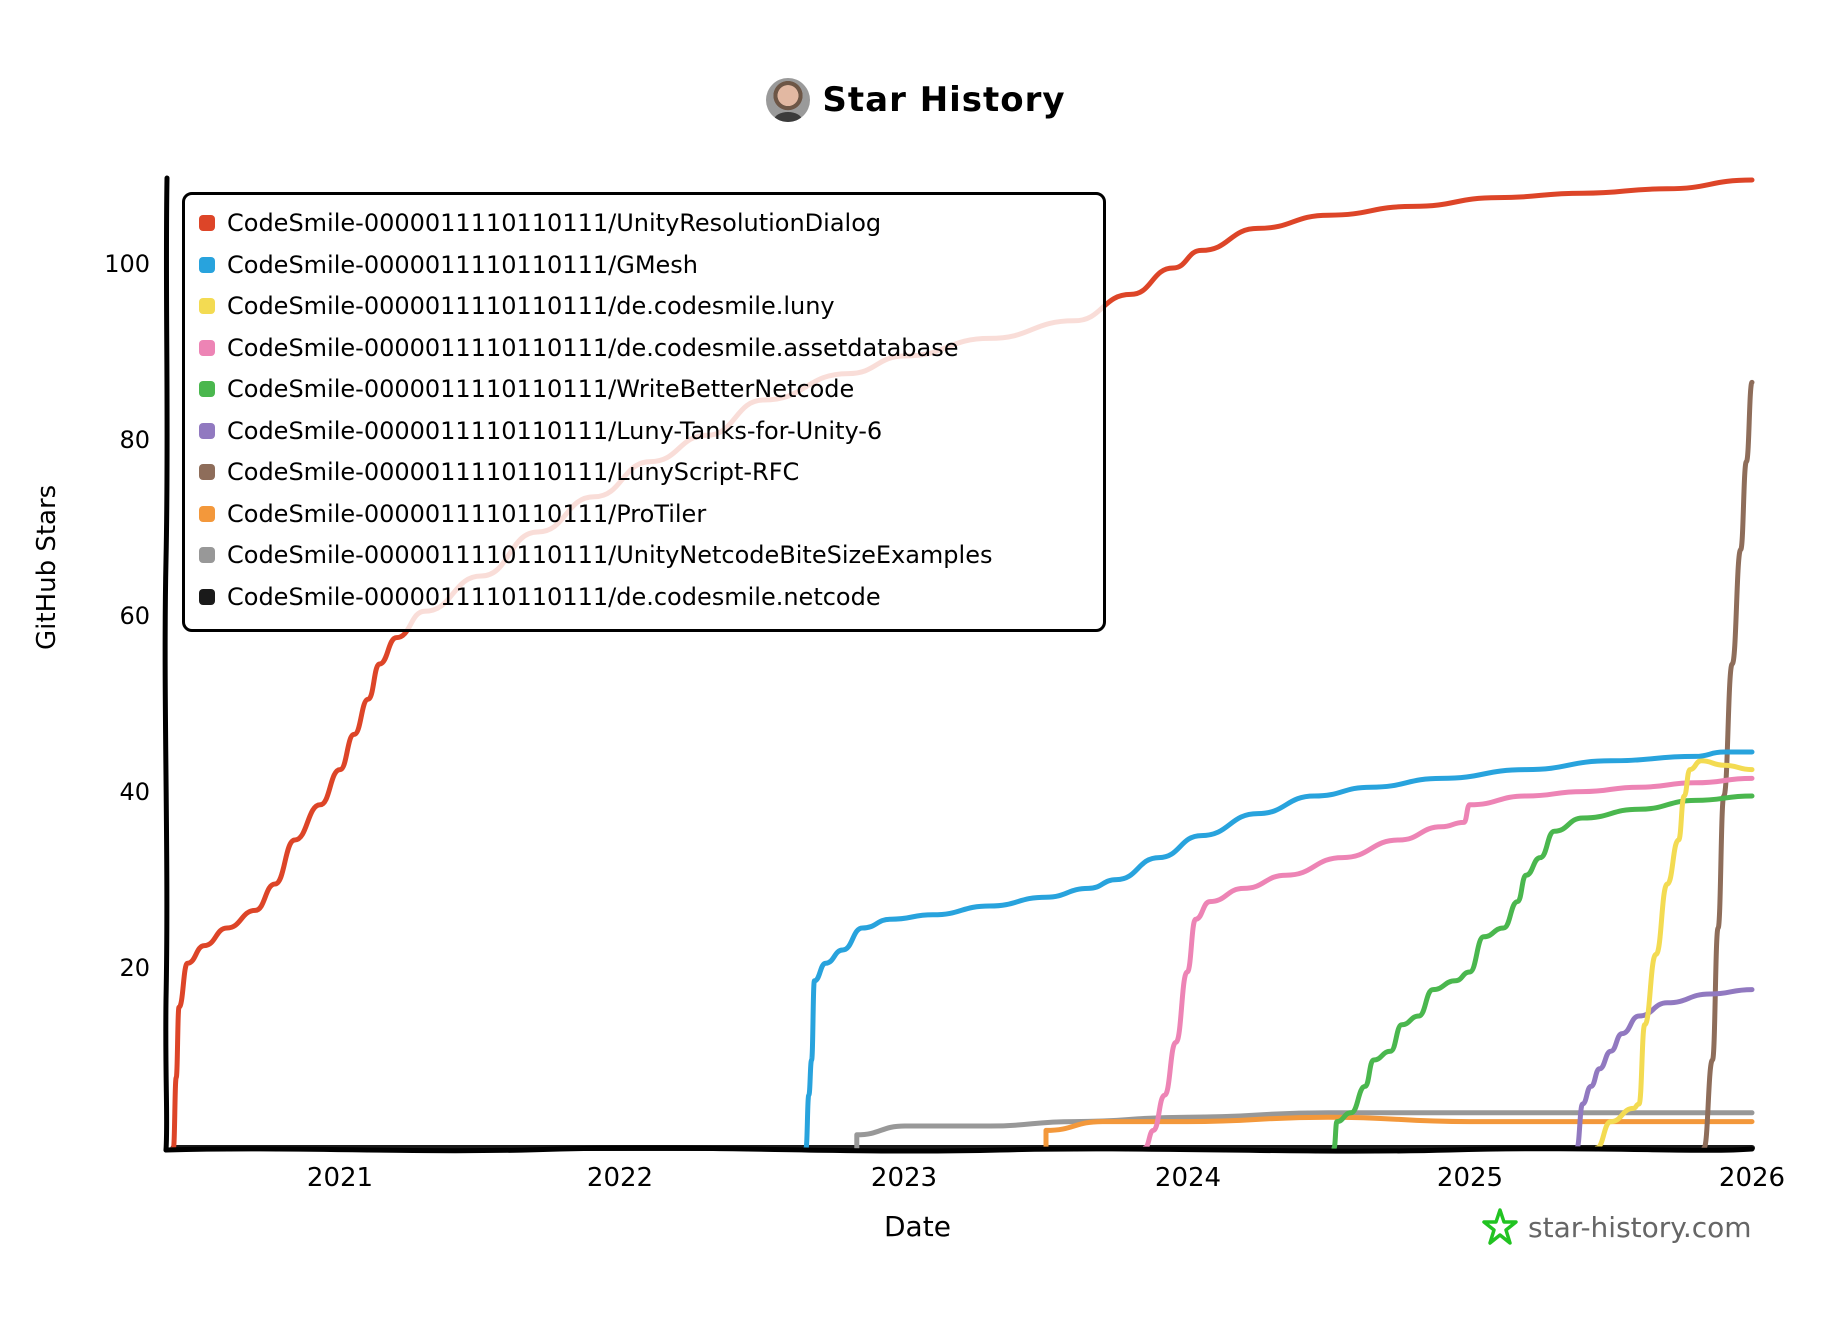 Image resolution: width=1832 pixels, height=1324 pixels. I want to click on watermark-link: star-history.com, so click(1617, 1227).